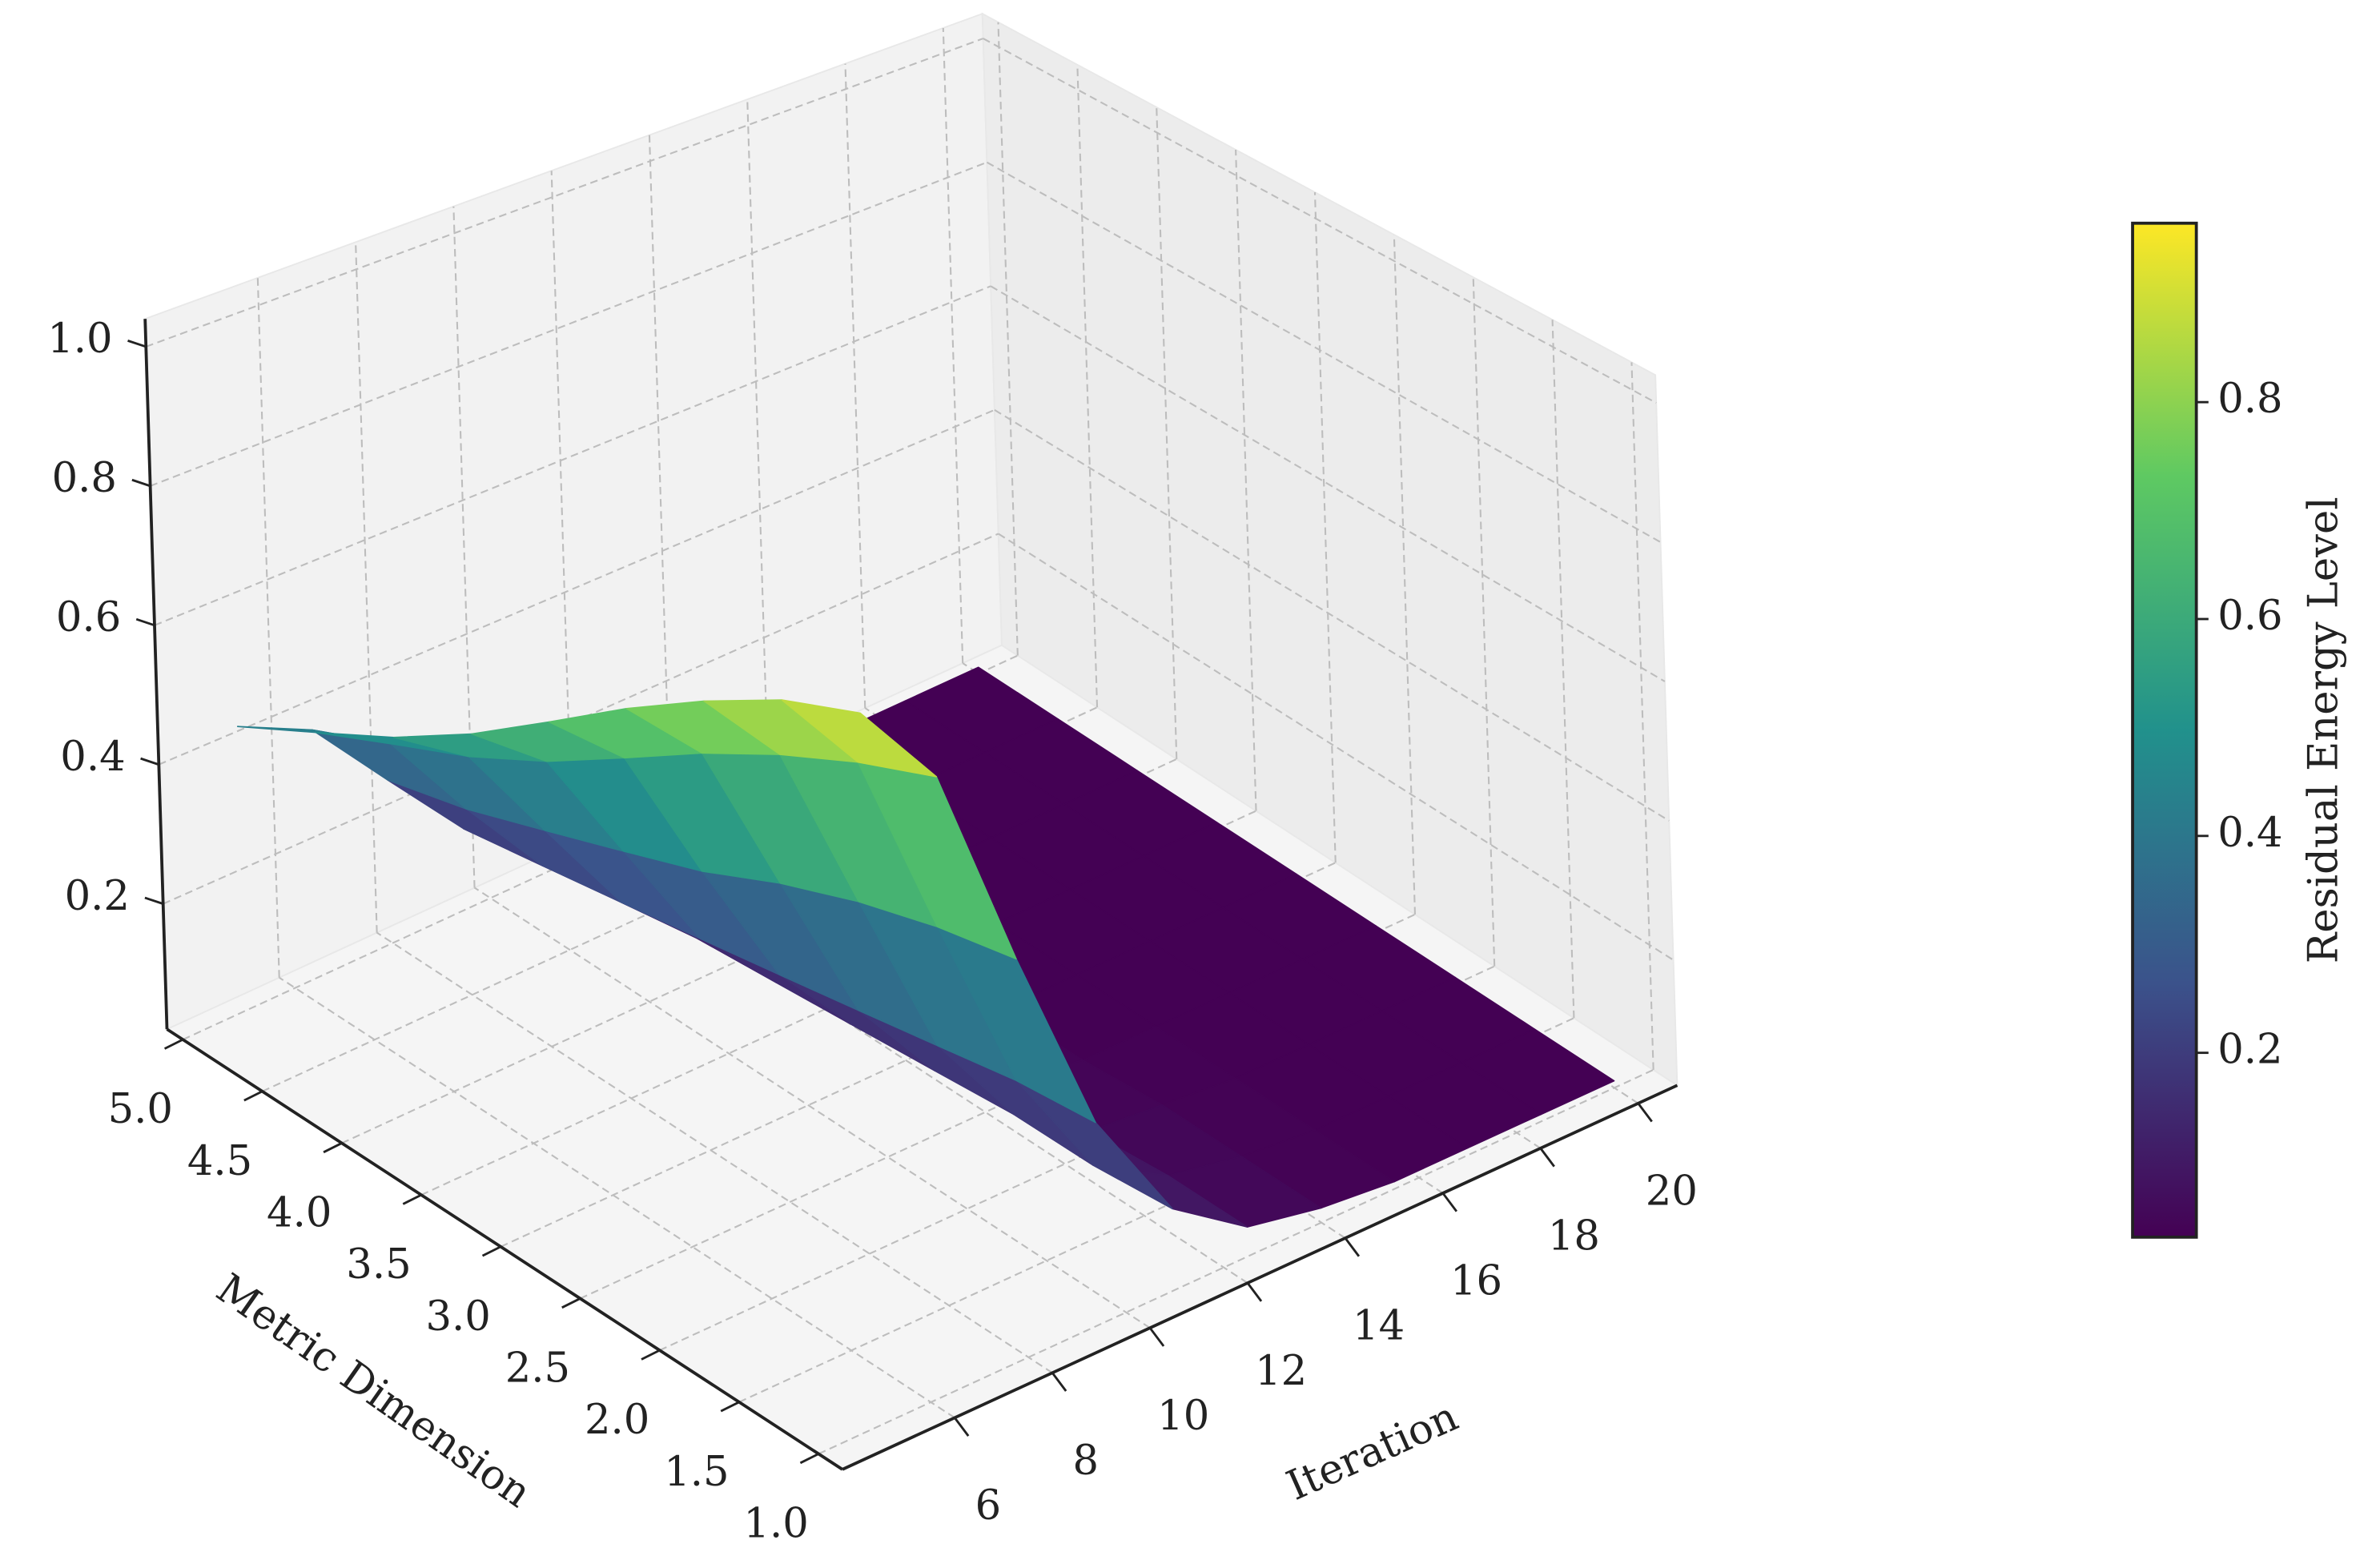 Image resolution: width=2380 pixels, height=1556 pixels. What do you see at coordinates (2249, 834) in the screenshot?
I see `colorbar-tick-label: 0.4` at bounding box center [2249, 834].